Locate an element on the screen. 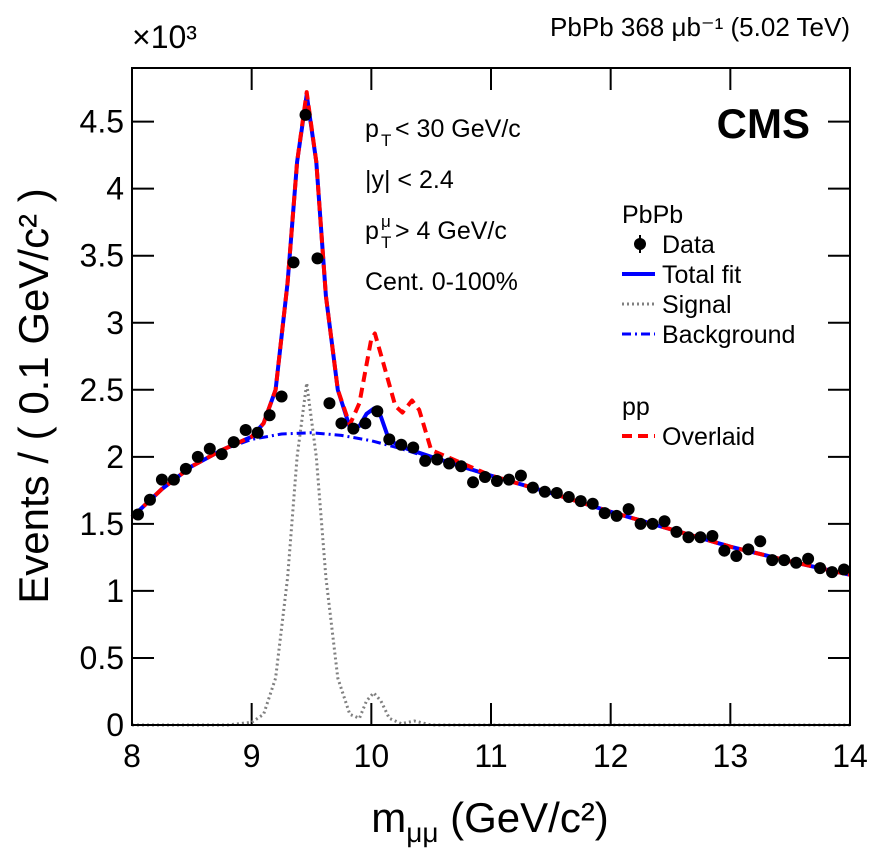  y-tick-label: 2.5 is located at coordinates (102, 390).